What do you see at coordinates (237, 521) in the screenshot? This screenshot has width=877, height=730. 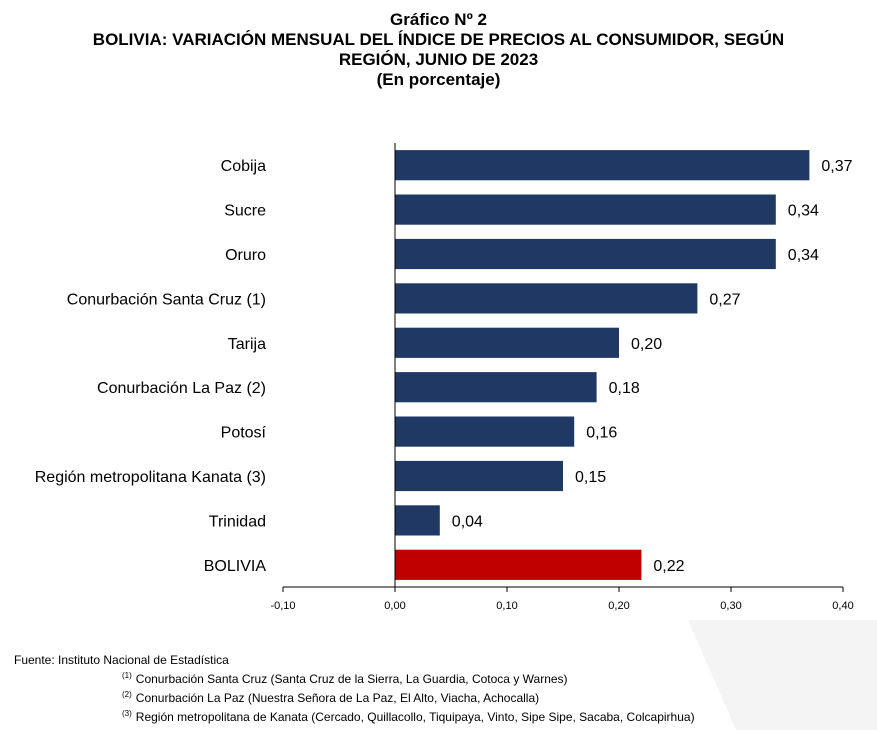 I see `category-label: Trinidad` at bounding box center [237, 521].